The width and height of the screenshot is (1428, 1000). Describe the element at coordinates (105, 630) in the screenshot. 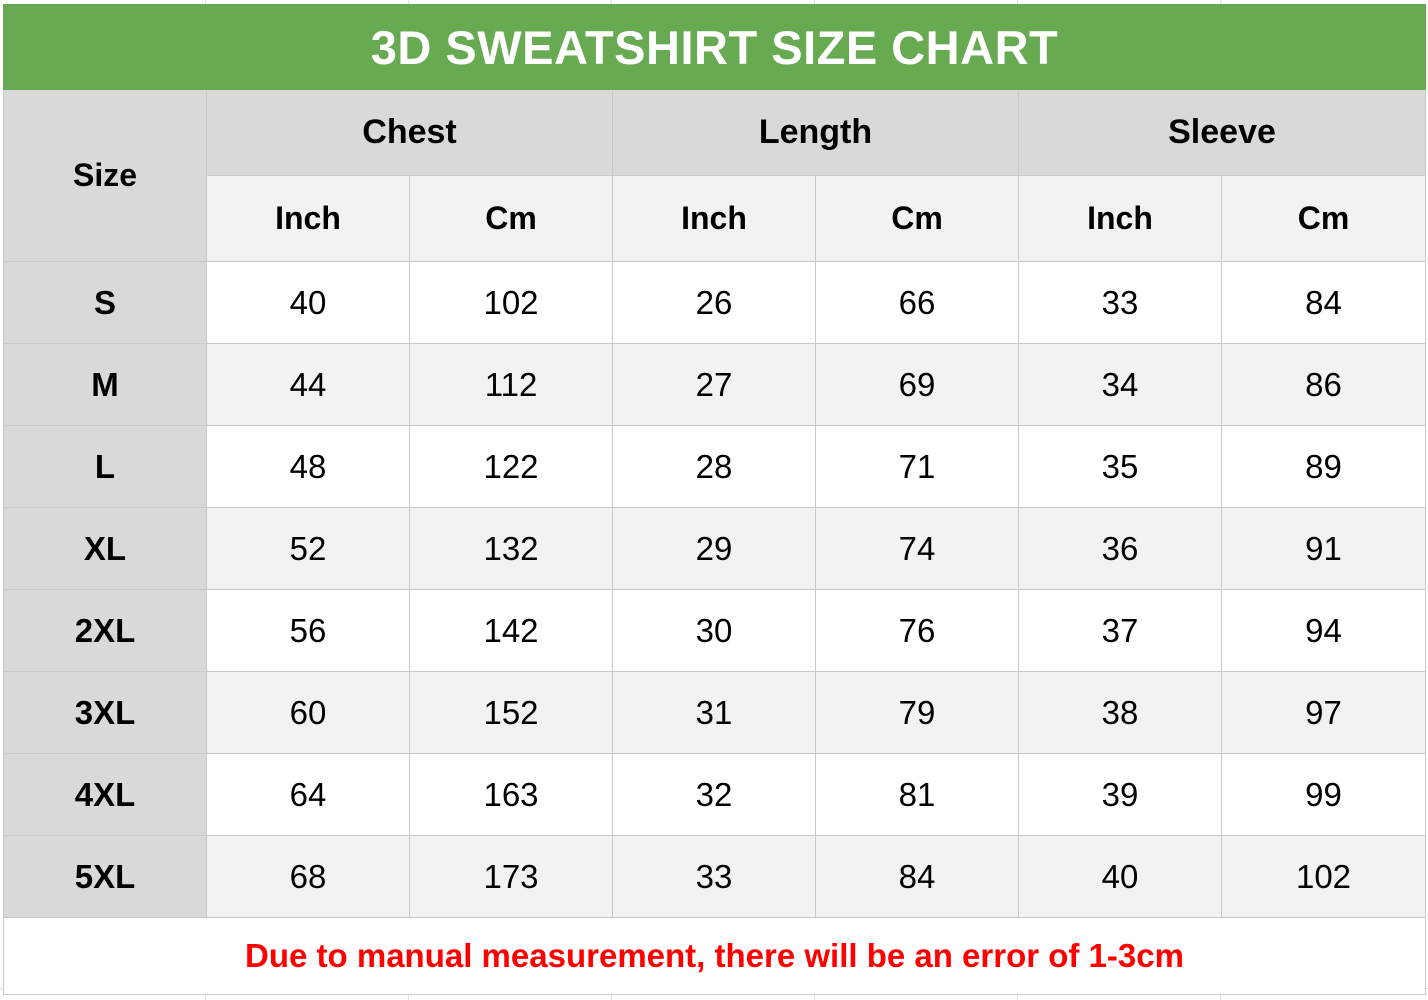

I see `row-size-label: 2XL` at that location.